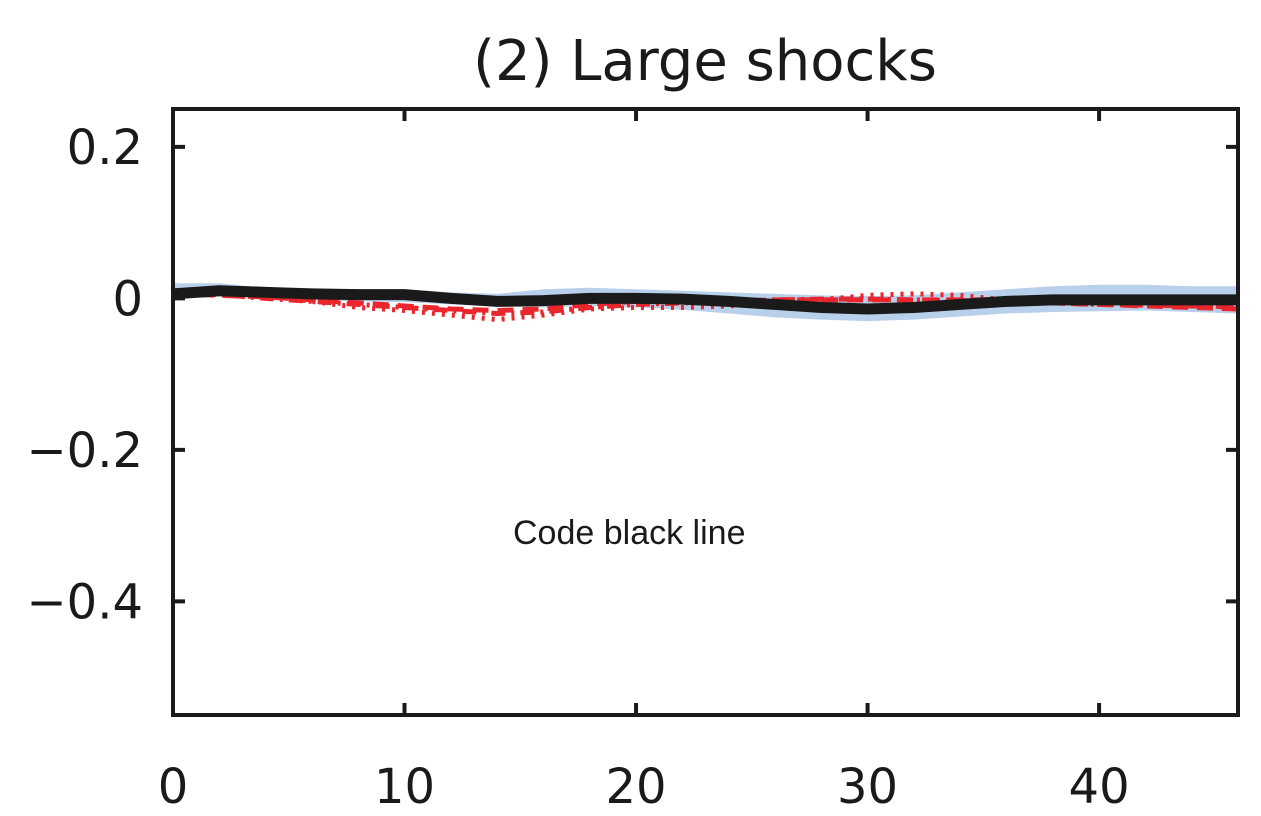 The image size is (1261, 816). I want to click on x-tick-label: 0, so click(173, 787).